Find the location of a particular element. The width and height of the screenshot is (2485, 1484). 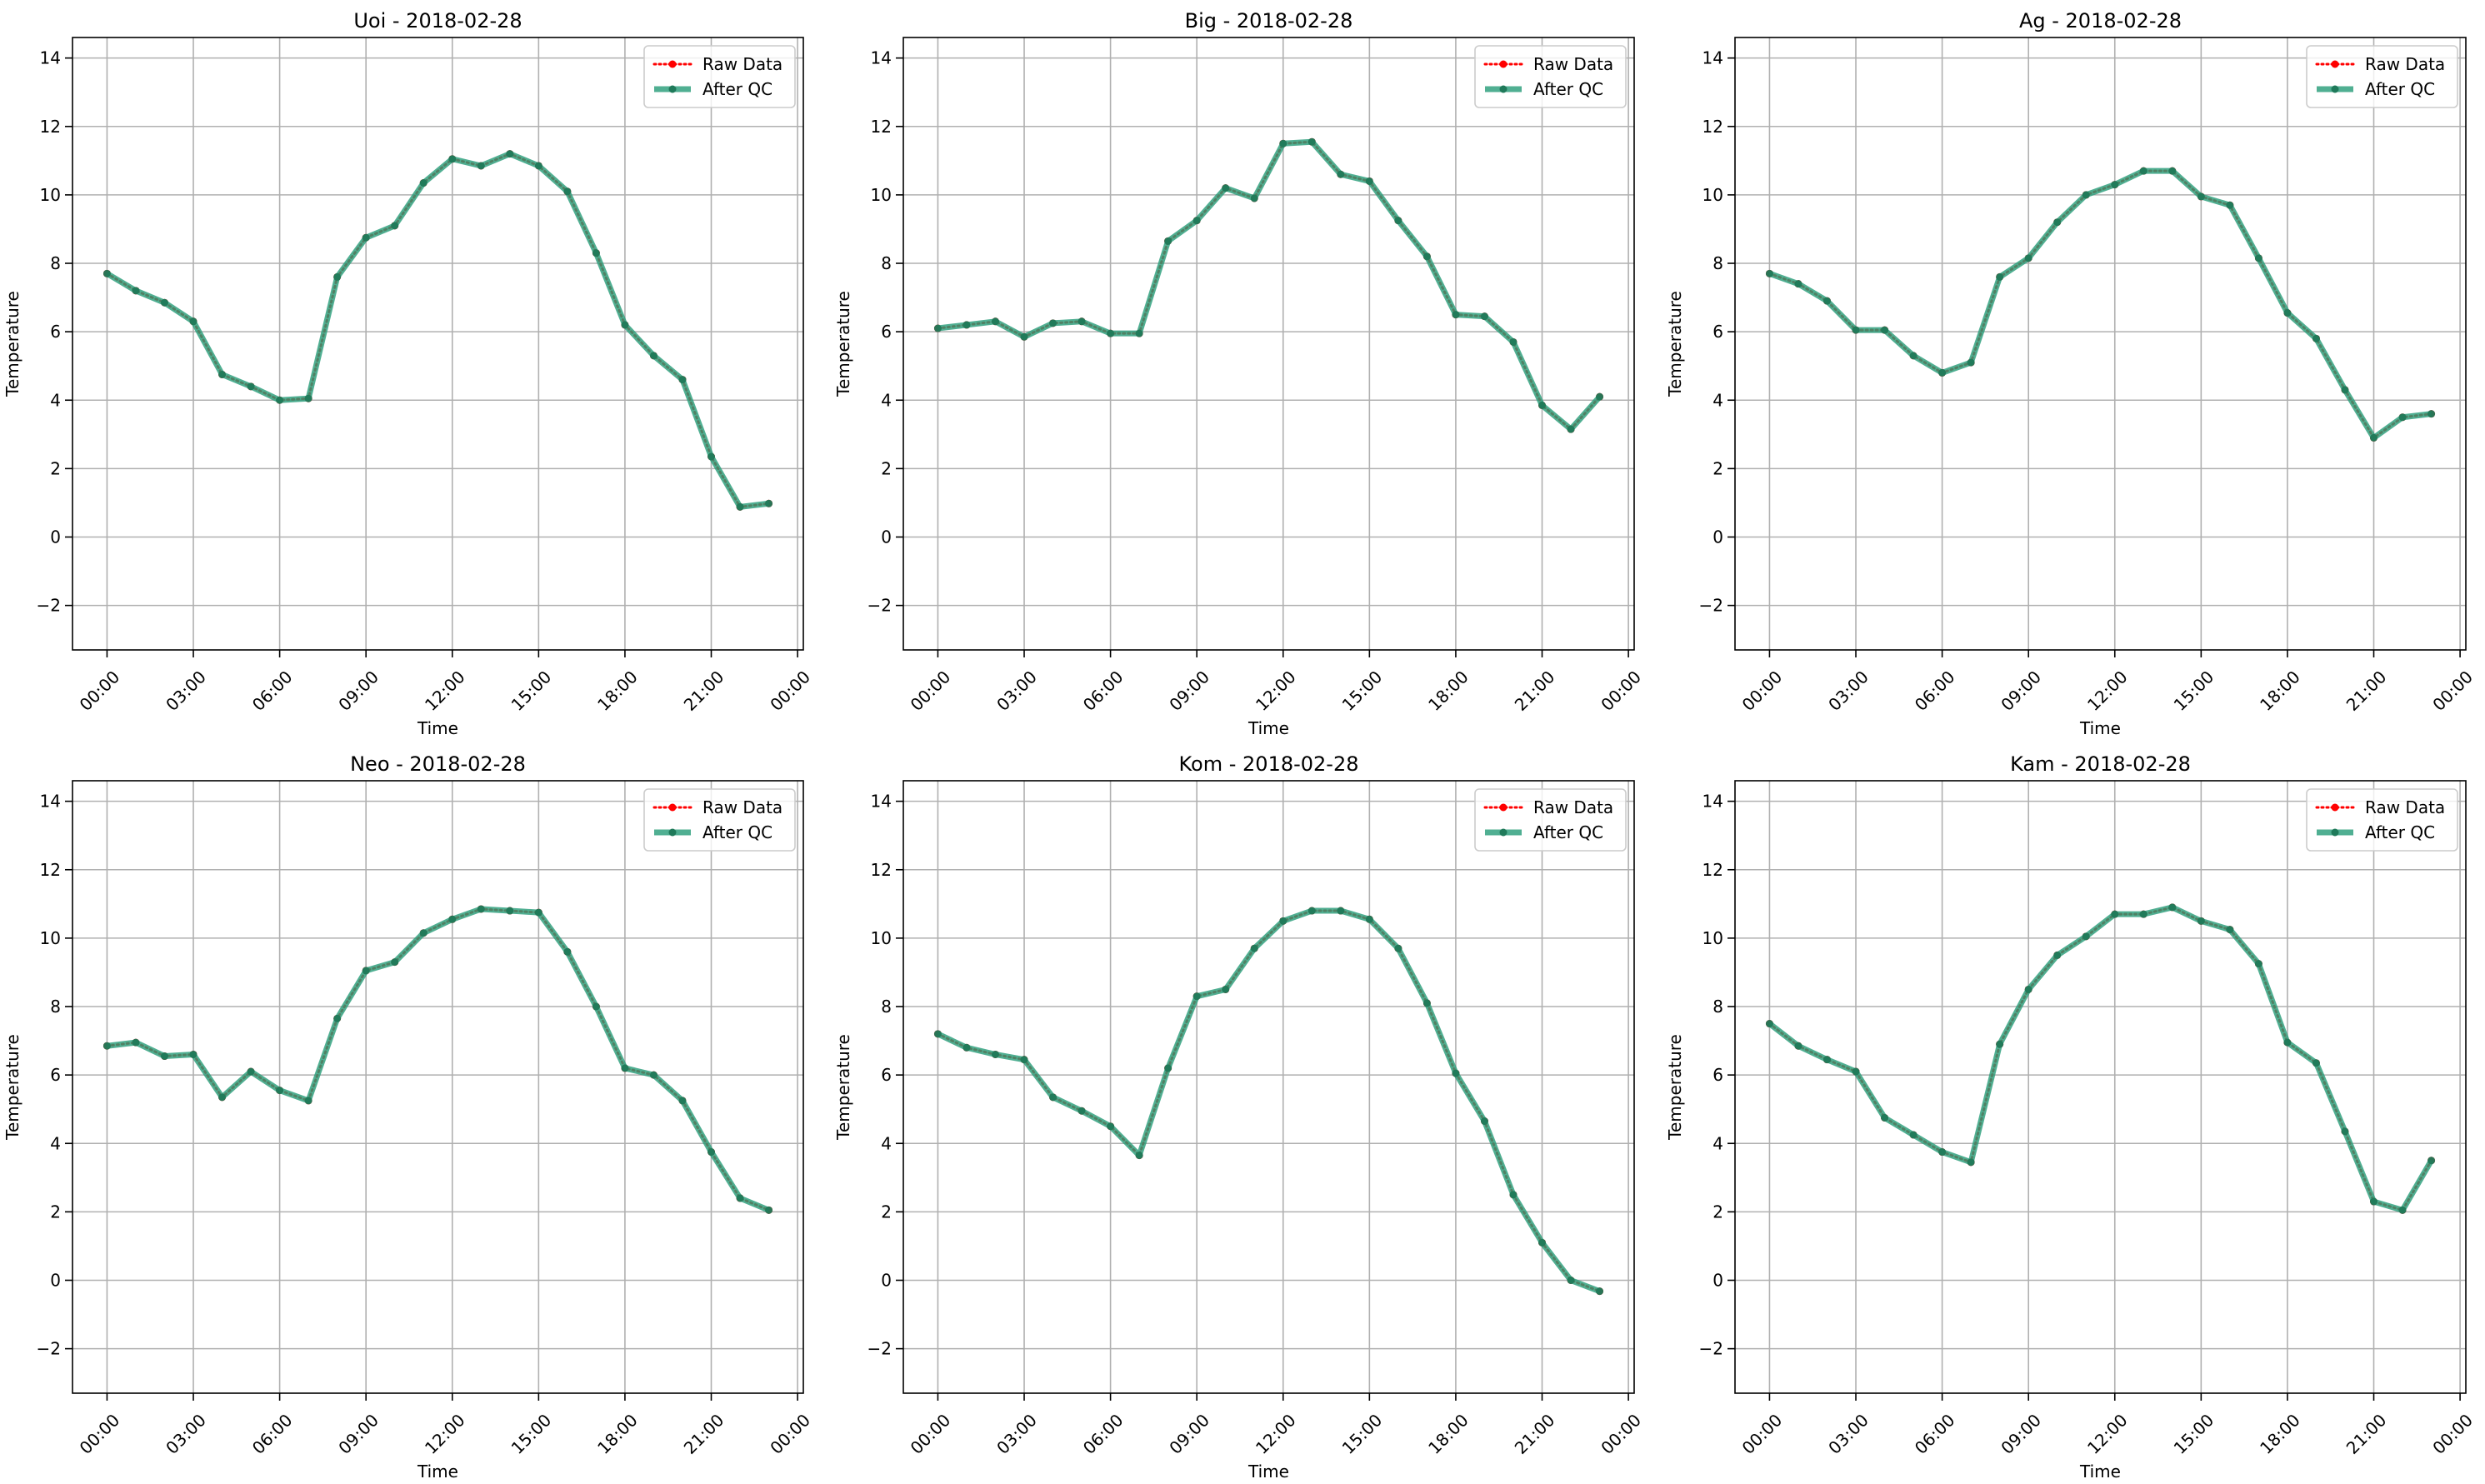

x-axis-label: Time is located at coordinates (437, 1472).